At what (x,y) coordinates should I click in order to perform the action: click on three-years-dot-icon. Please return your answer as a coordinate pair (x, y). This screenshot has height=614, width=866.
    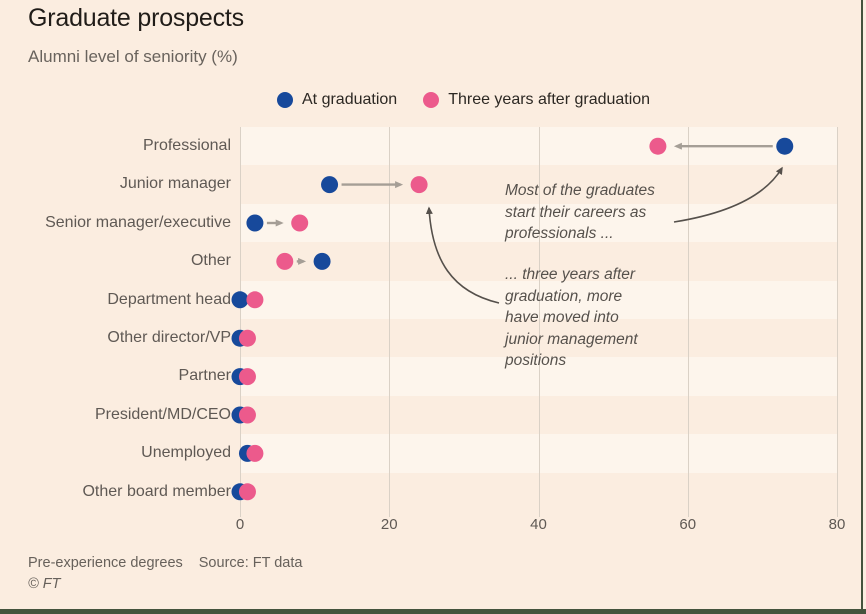
    Looking at the image, I should click on (431, 100).